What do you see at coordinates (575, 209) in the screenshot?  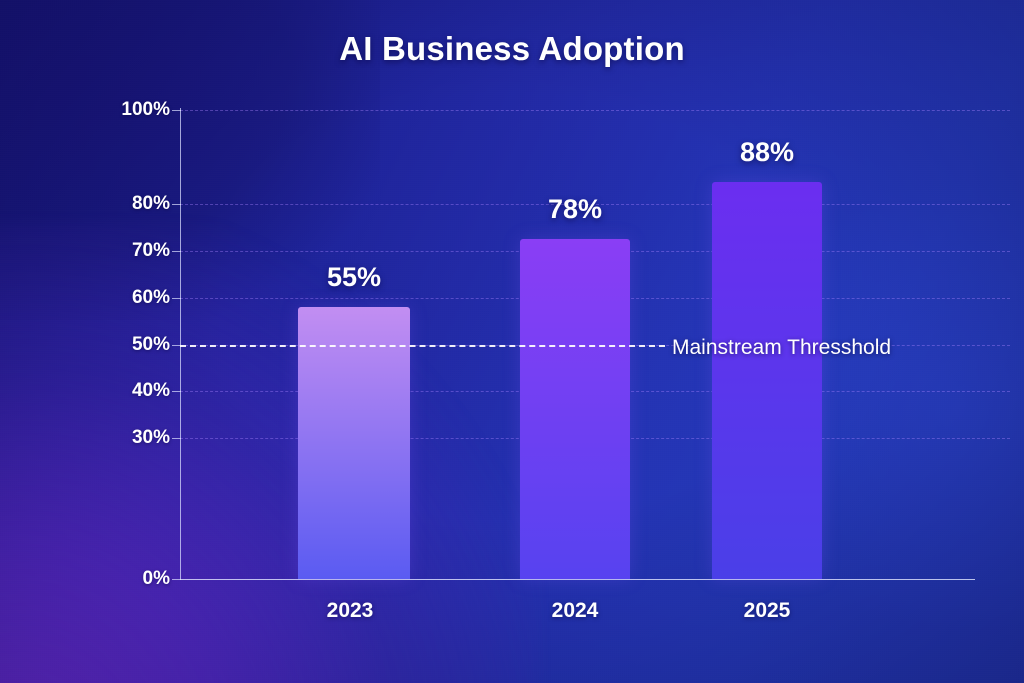 I see `bar-value-label-2024: 78%` at bounding box center [575, 209].